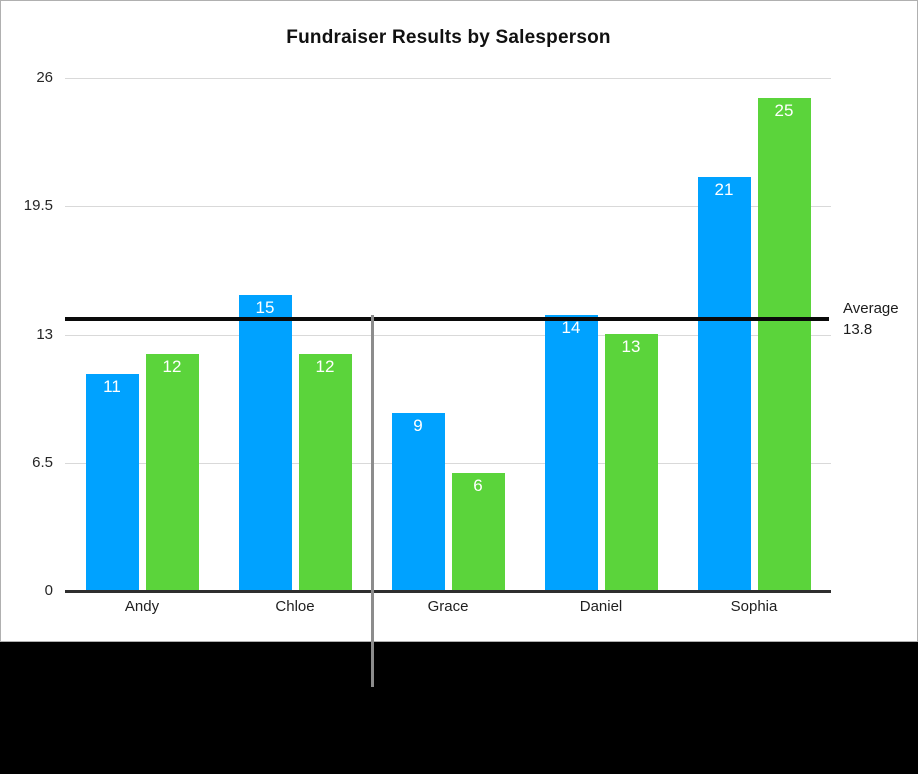  What do you see at coordinates (44, 334) in the screenshot?
I see `y-tick-label-13: 13` at bounding box center [44, 334].